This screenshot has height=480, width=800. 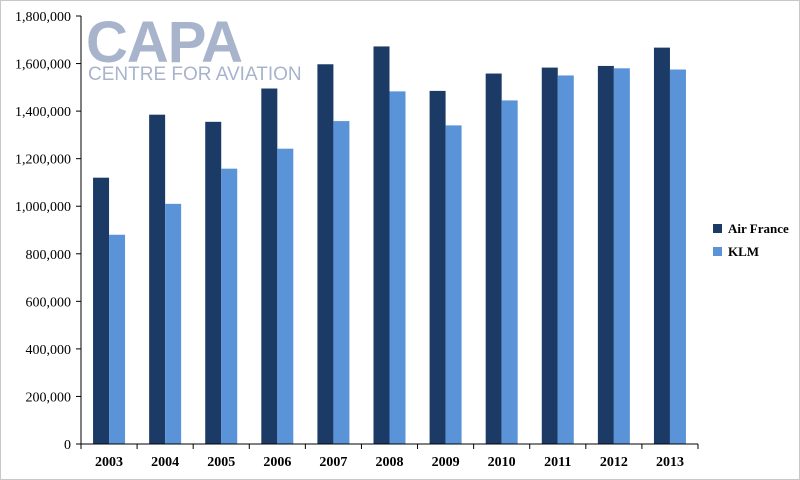 I want to click on bar-air-france-2010, so click(x=493, y=258).